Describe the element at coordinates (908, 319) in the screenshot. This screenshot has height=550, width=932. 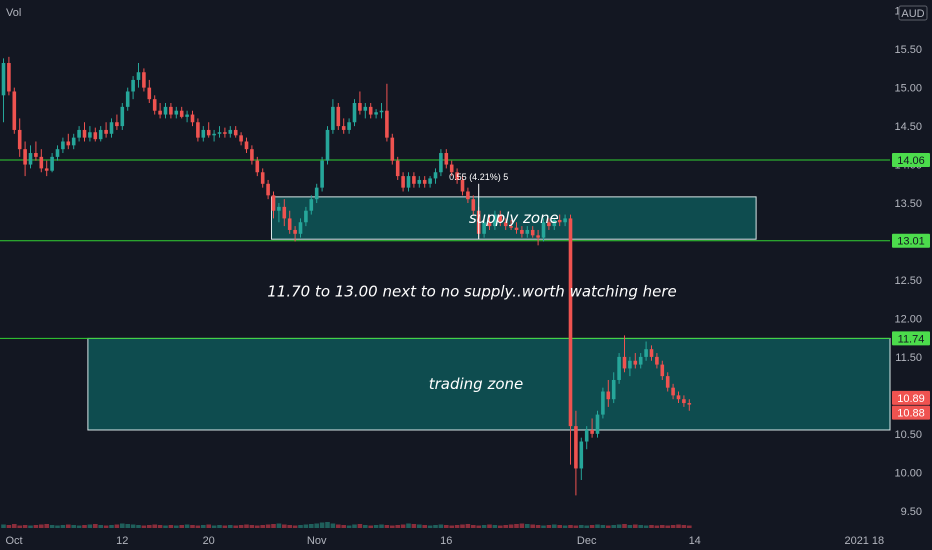
I see `price-tick-label: 12.00` at that location.